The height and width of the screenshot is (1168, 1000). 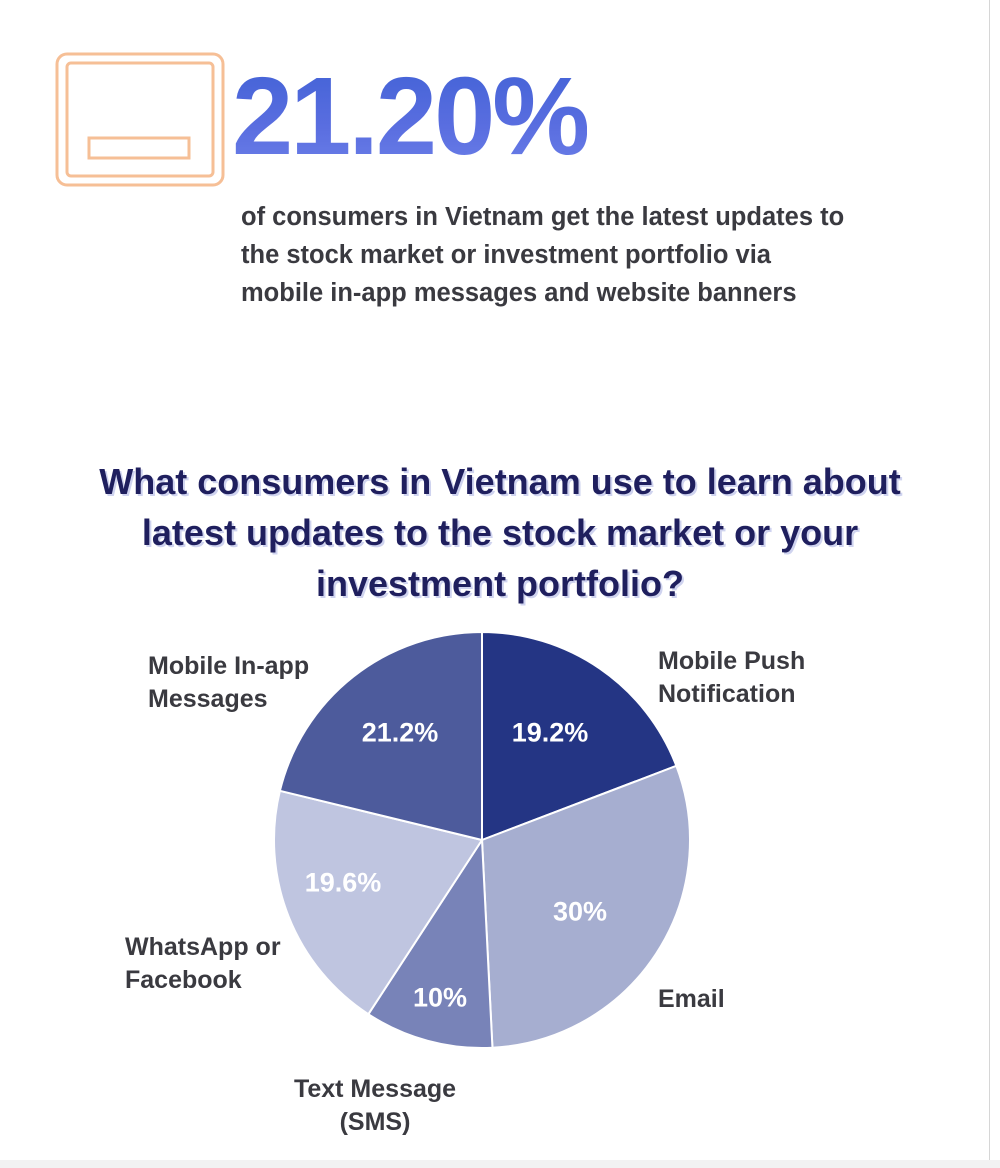 What do you see at coordinates (550, 732) in the screenshot?
I see `value-label-mobile-push: 19.2%` at bounding box center [550, 732].